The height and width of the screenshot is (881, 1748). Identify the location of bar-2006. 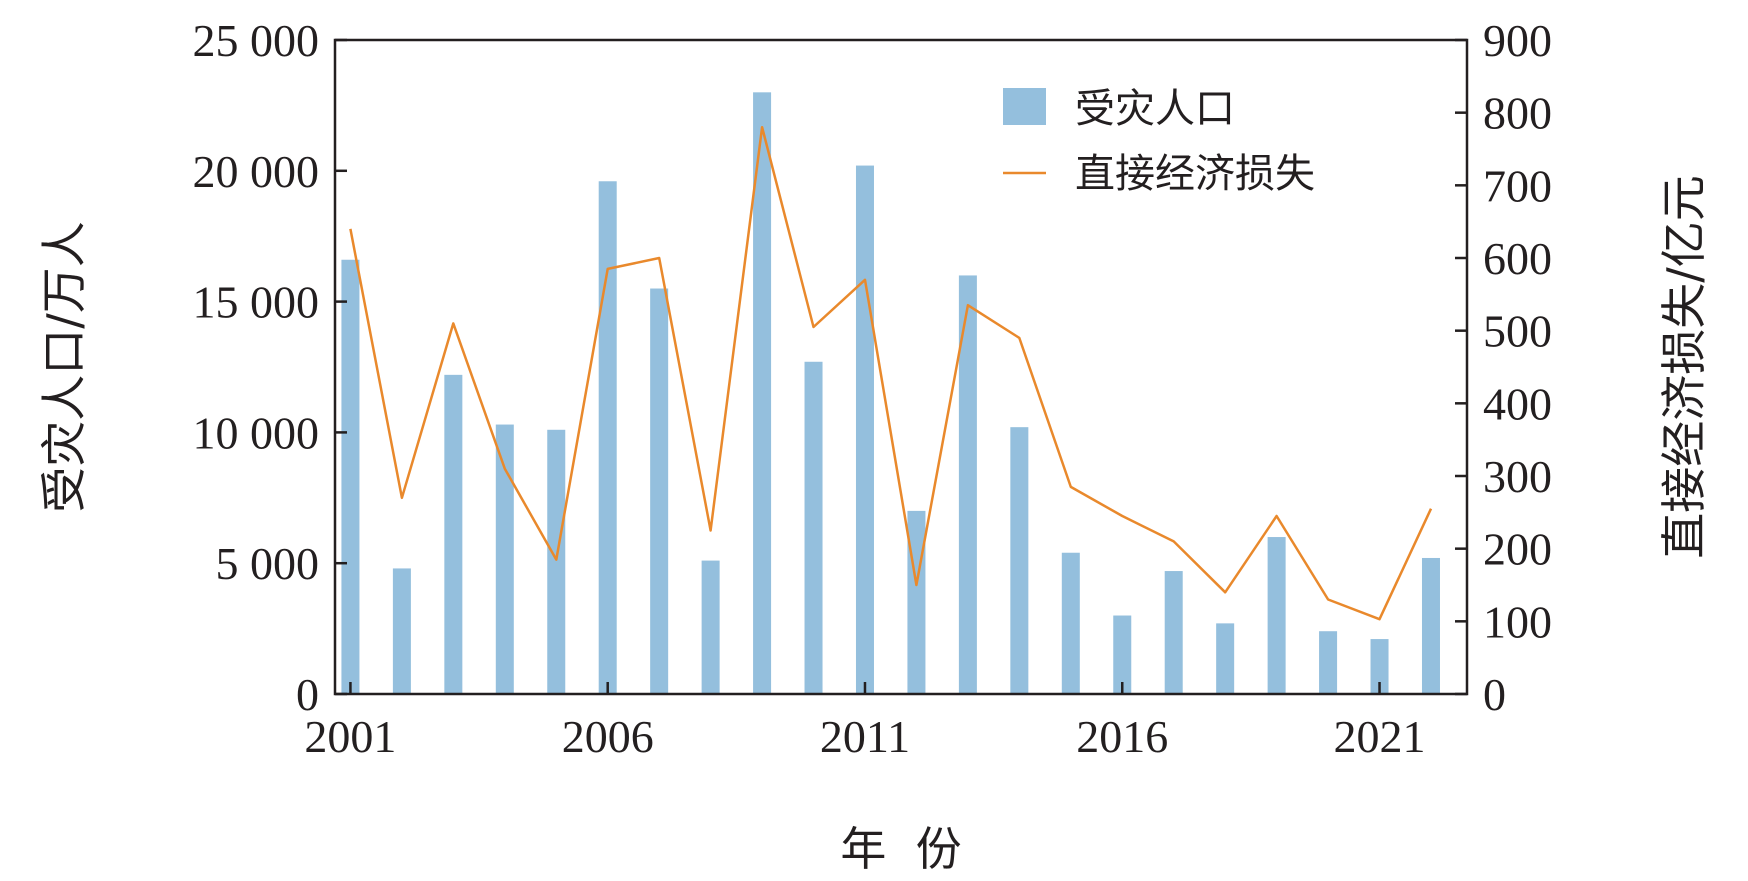
(607, 437).